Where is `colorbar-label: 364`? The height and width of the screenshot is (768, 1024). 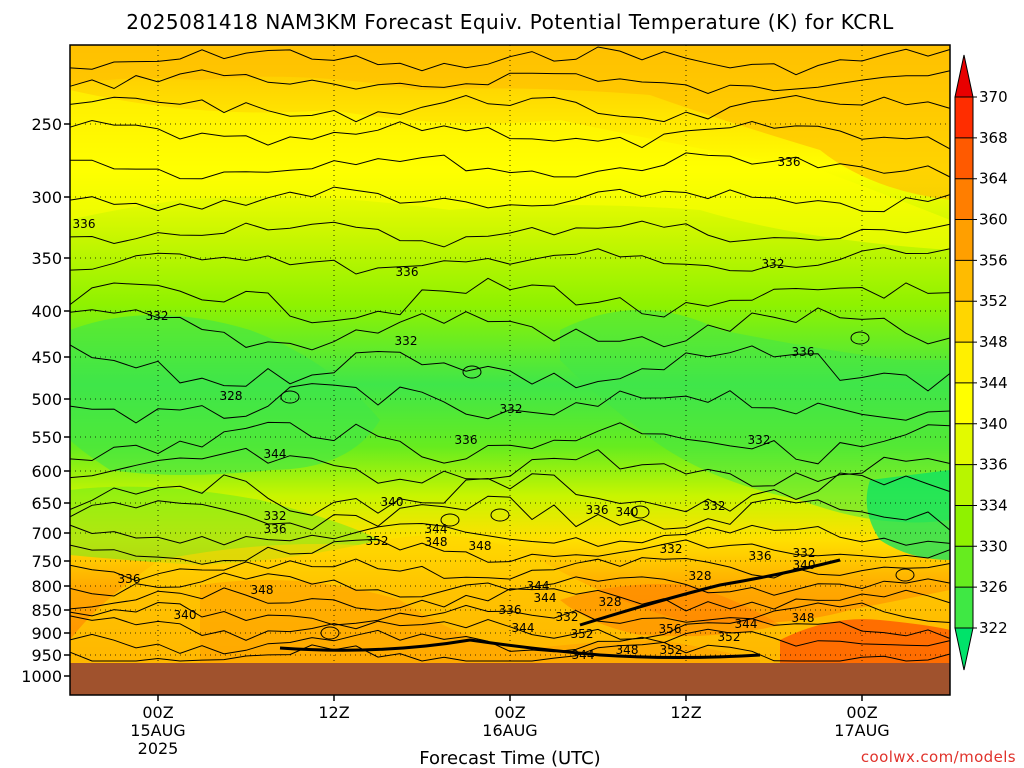
colorbar-label: 364 is located at coordinates (993, 179).